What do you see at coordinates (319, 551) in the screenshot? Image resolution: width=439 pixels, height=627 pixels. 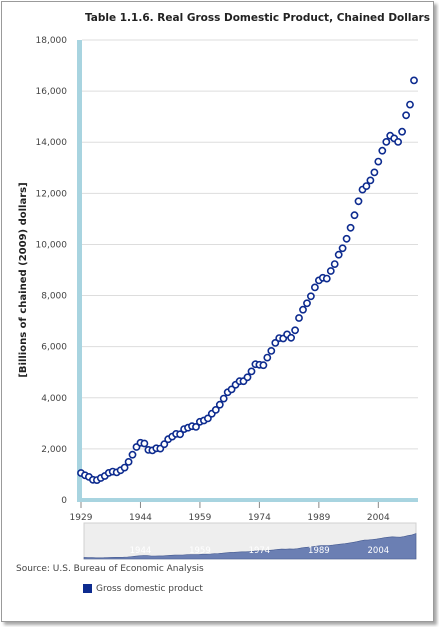 I see `navigator-tick-label: 1989` at bounding box center [319, 551].